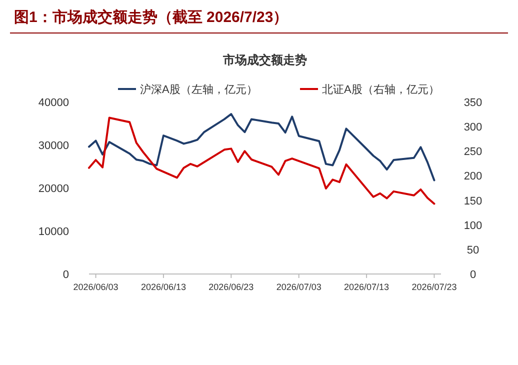 The height and width of the screenshot is (365, 518). What do you see at coordinates (199, 89) in the screenshot?
I see `legend-label: 沪深A股（左轴，亿元）` at bounding box center [199, 89].